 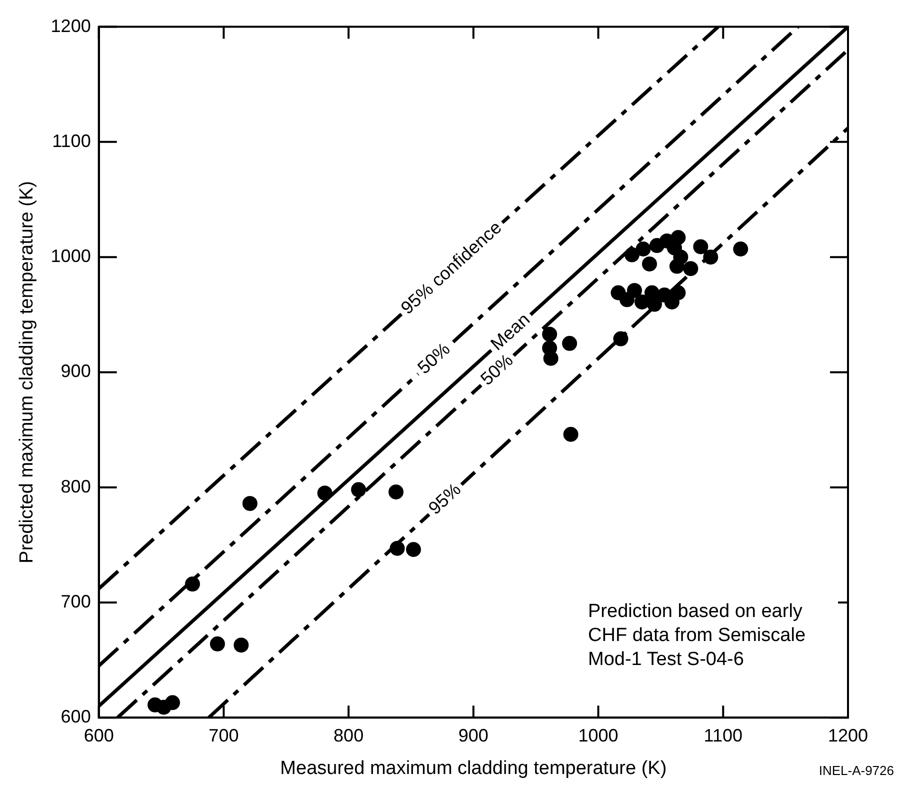 I want to click on y-tick-label: 1200, so click(x=70, y=26).